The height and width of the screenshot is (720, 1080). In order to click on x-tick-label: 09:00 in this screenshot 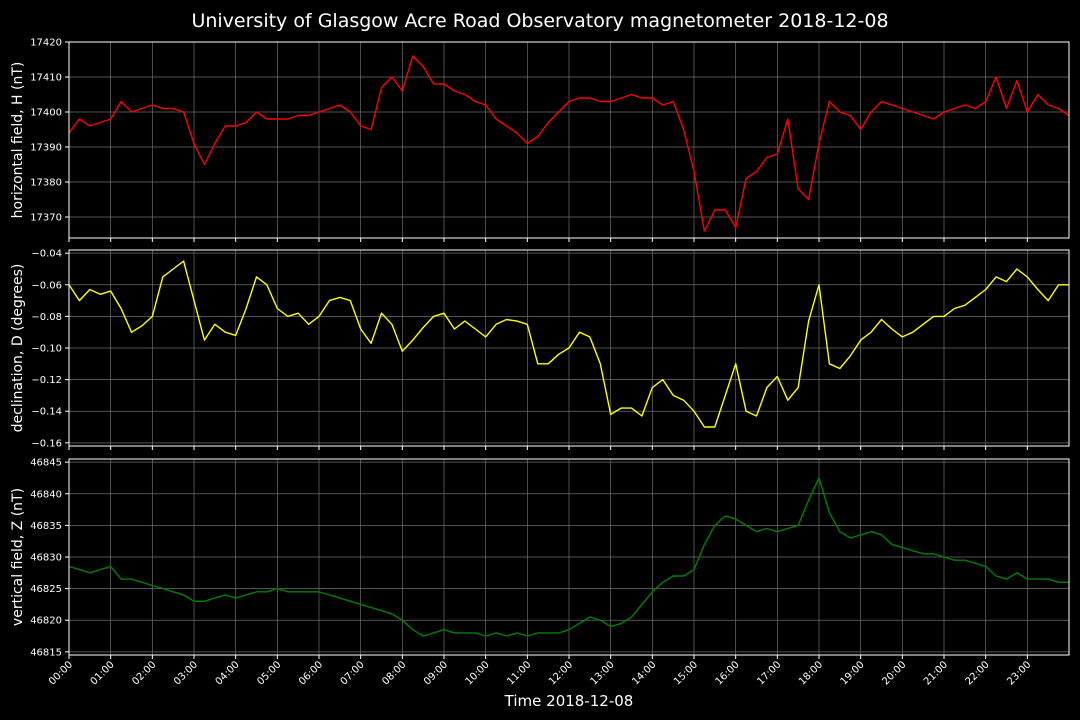, I will do `click(436, 673)`.